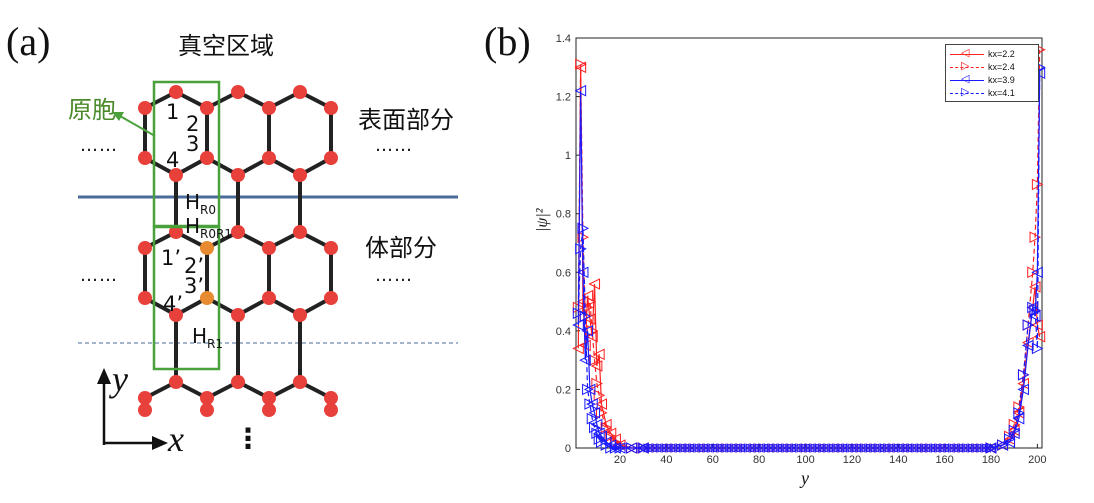 This screenshot has height=503, width=1094. What do you see at coordinates (982, 53) in the screenshot?
I see `legend-entry: ◁ kx=2.2` at bounding box center [982, 53].